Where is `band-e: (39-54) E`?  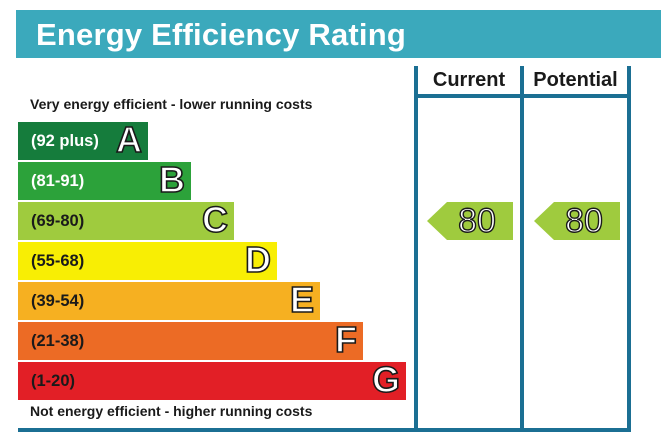 band-e: (39-54) E is located at coordinates (169, 299).